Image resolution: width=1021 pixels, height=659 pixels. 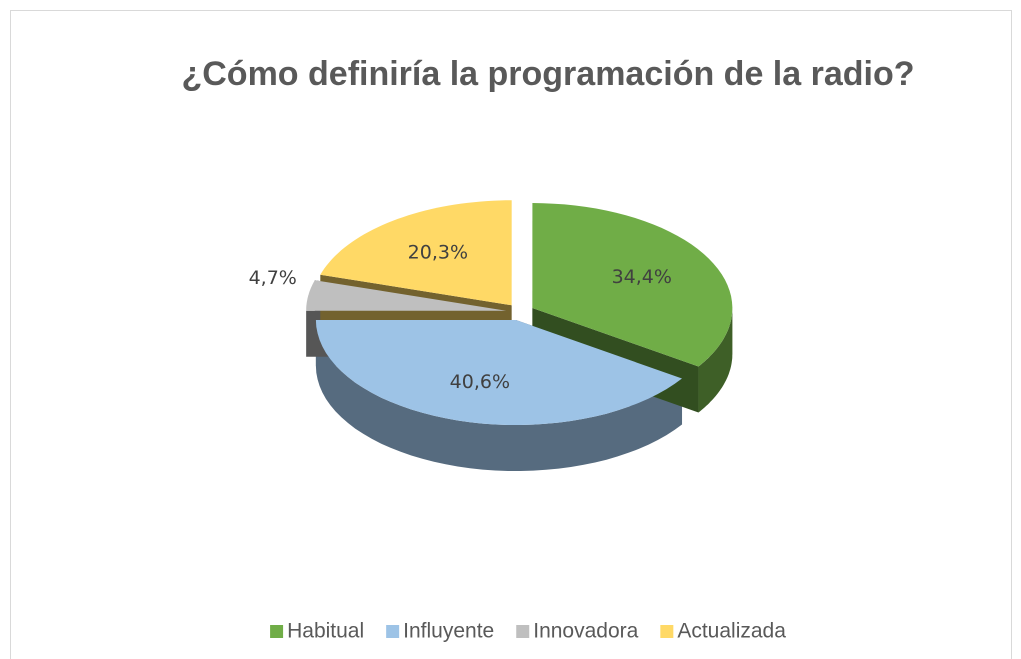 I want to click on legend-label: Habitual, so click(x=325, y=631).